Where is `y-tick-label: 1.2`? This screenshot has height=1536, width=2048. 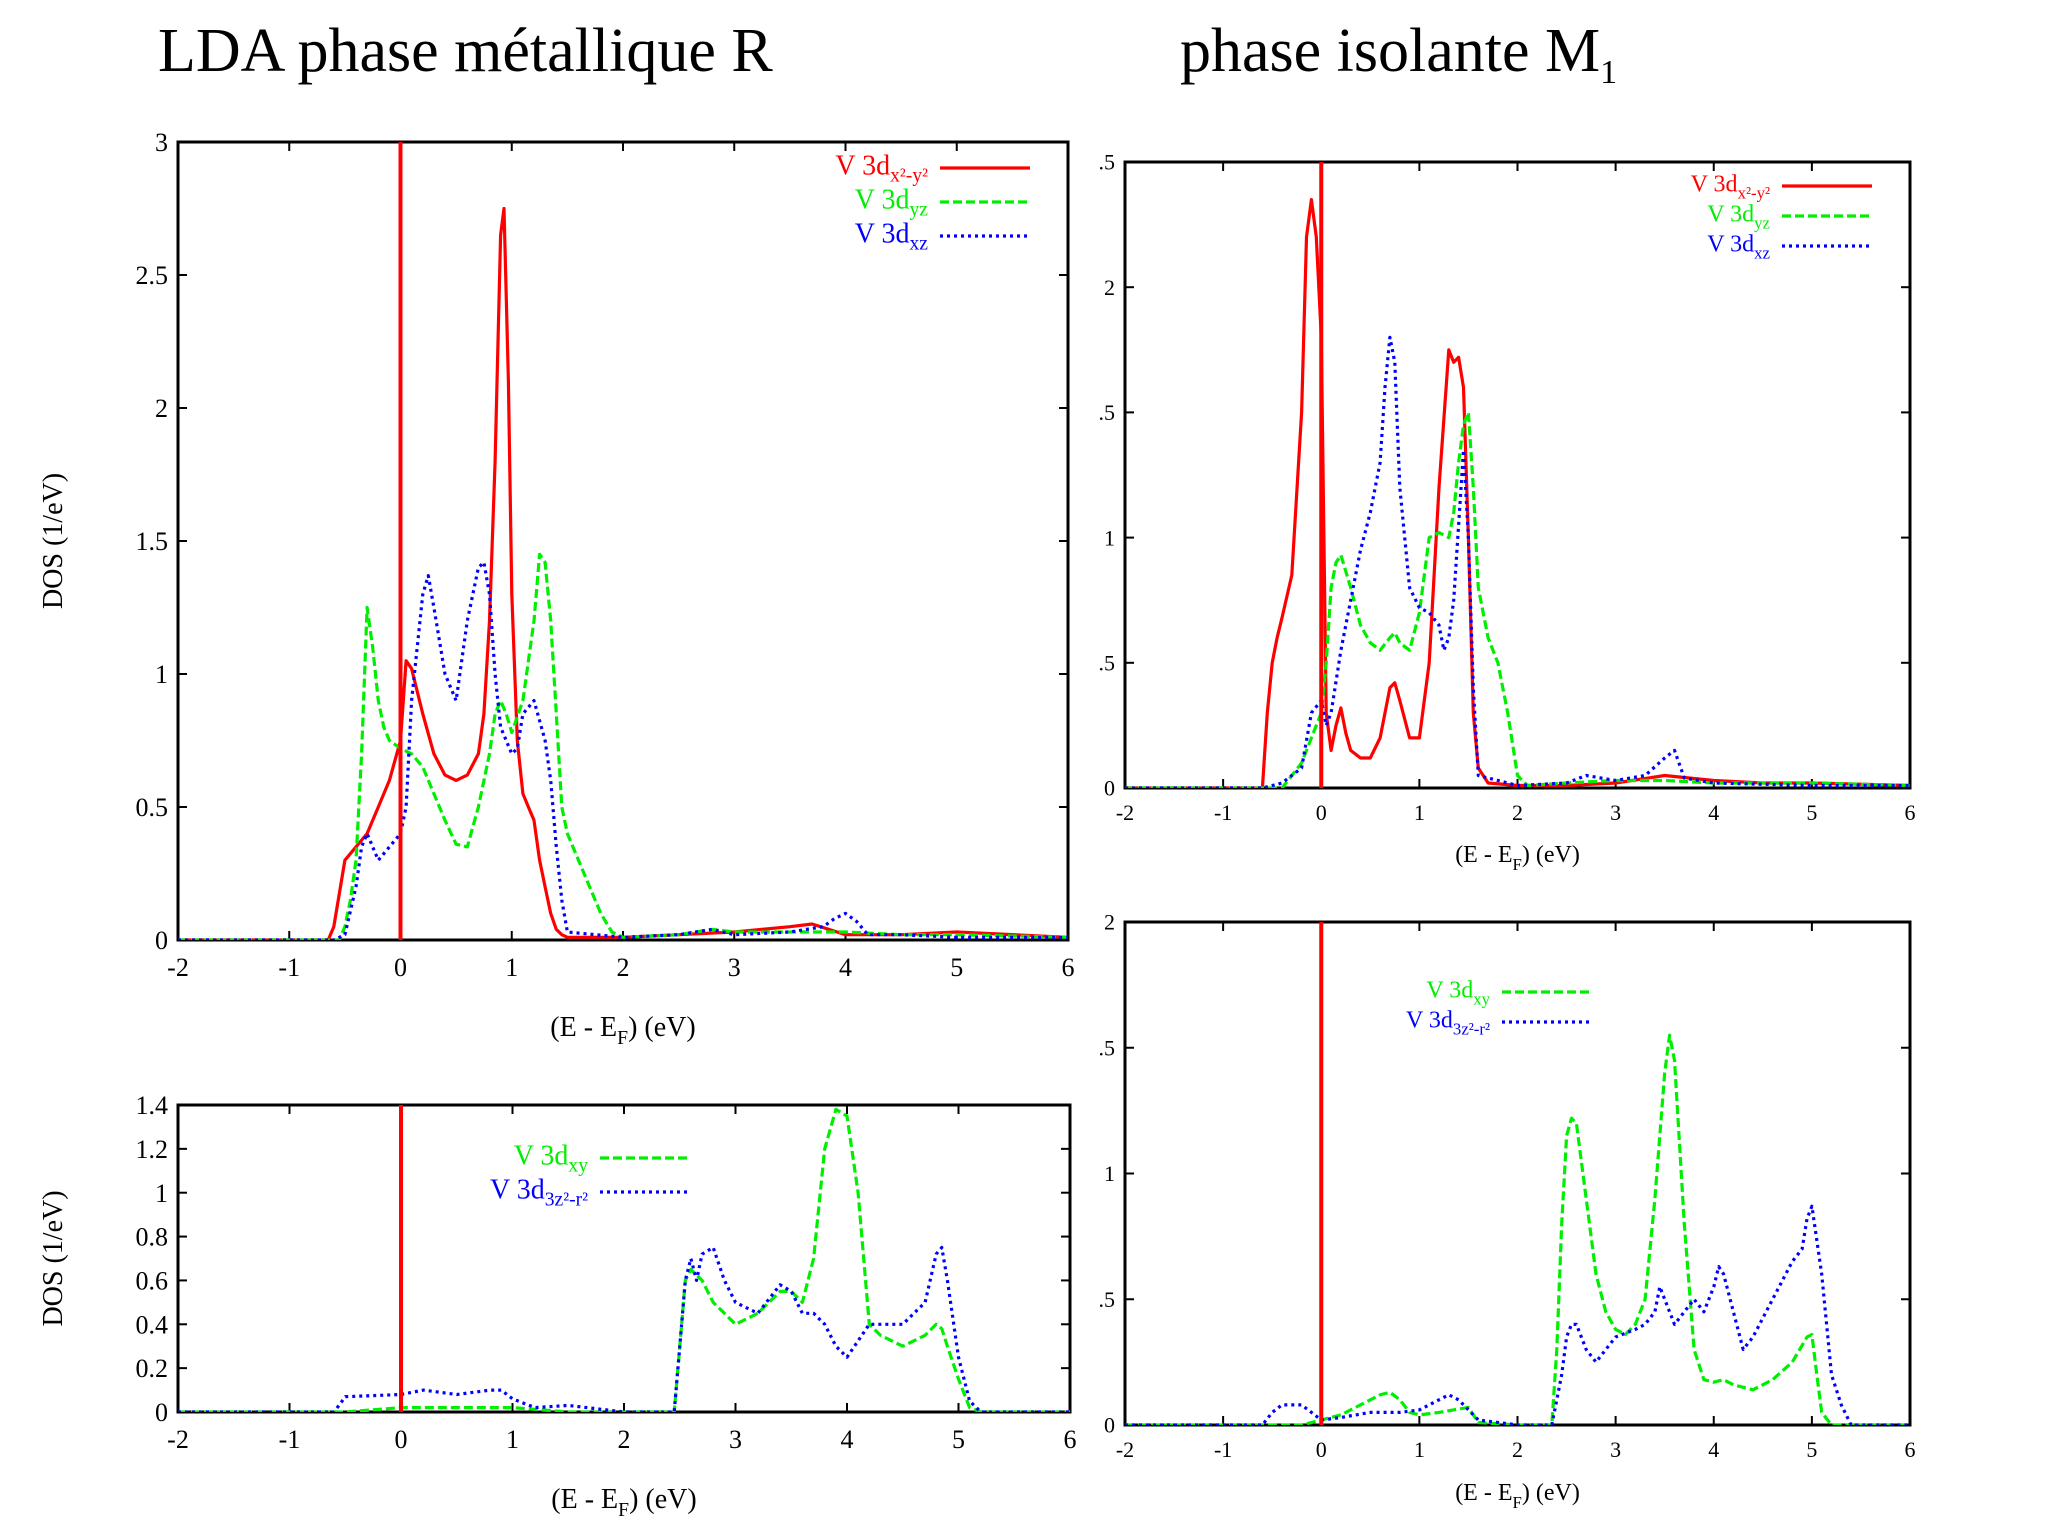
y-tick-label: 1.2 is located at coordinates (152, 1149).